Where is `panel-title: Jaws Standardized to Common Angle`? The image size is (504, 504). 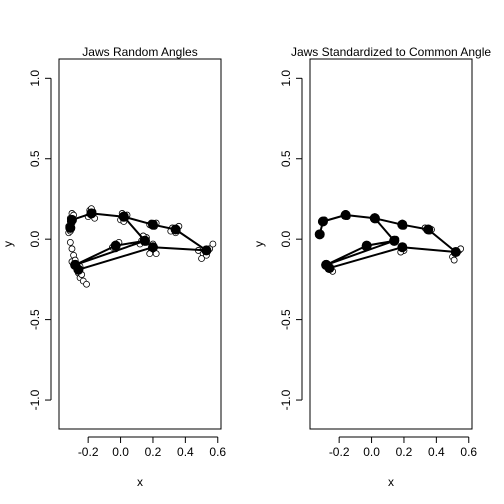
panel-title: Jaws Standardized to Common Angle is located at coordinates (391, 52).